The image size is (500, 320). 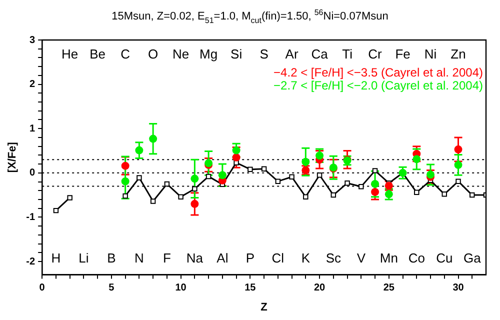 I want to click on text: −4.2 < [Fe/H] <−3.5 (Cayrel et al. 2004), so click(x=378, y=72).